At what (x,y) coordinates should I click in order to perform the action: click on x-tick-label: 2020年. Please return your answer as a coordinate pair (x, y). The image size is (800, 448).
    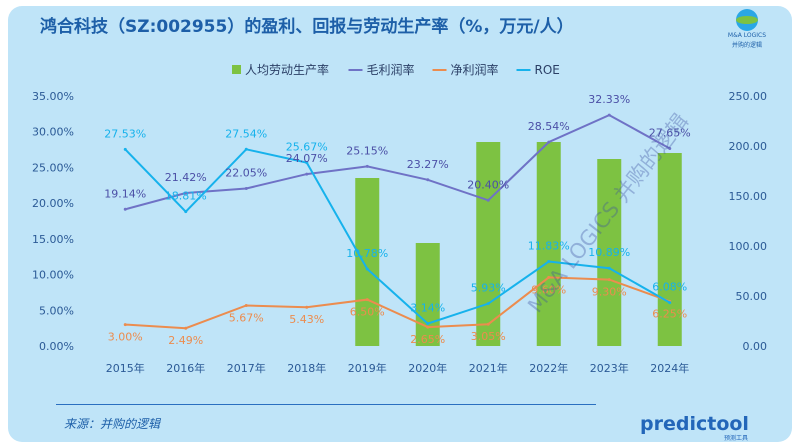
    Looking at the image, I should click on (427, 368).